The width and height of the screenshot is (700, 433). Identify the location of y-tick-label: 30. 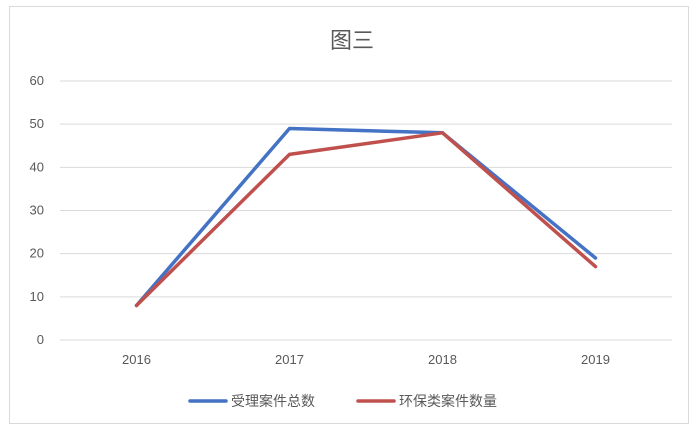
(37, 210).